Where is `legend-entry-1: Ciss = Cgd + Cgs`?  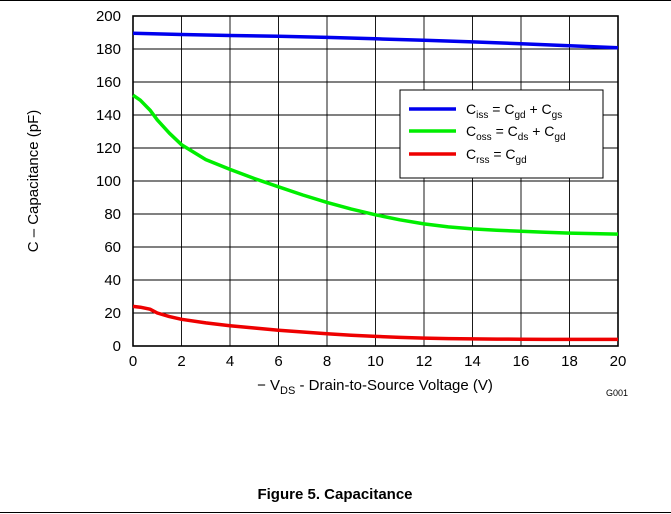 legend-entry-1: Ciss = Cgd + Cgs is located at coordinates (514, 111).